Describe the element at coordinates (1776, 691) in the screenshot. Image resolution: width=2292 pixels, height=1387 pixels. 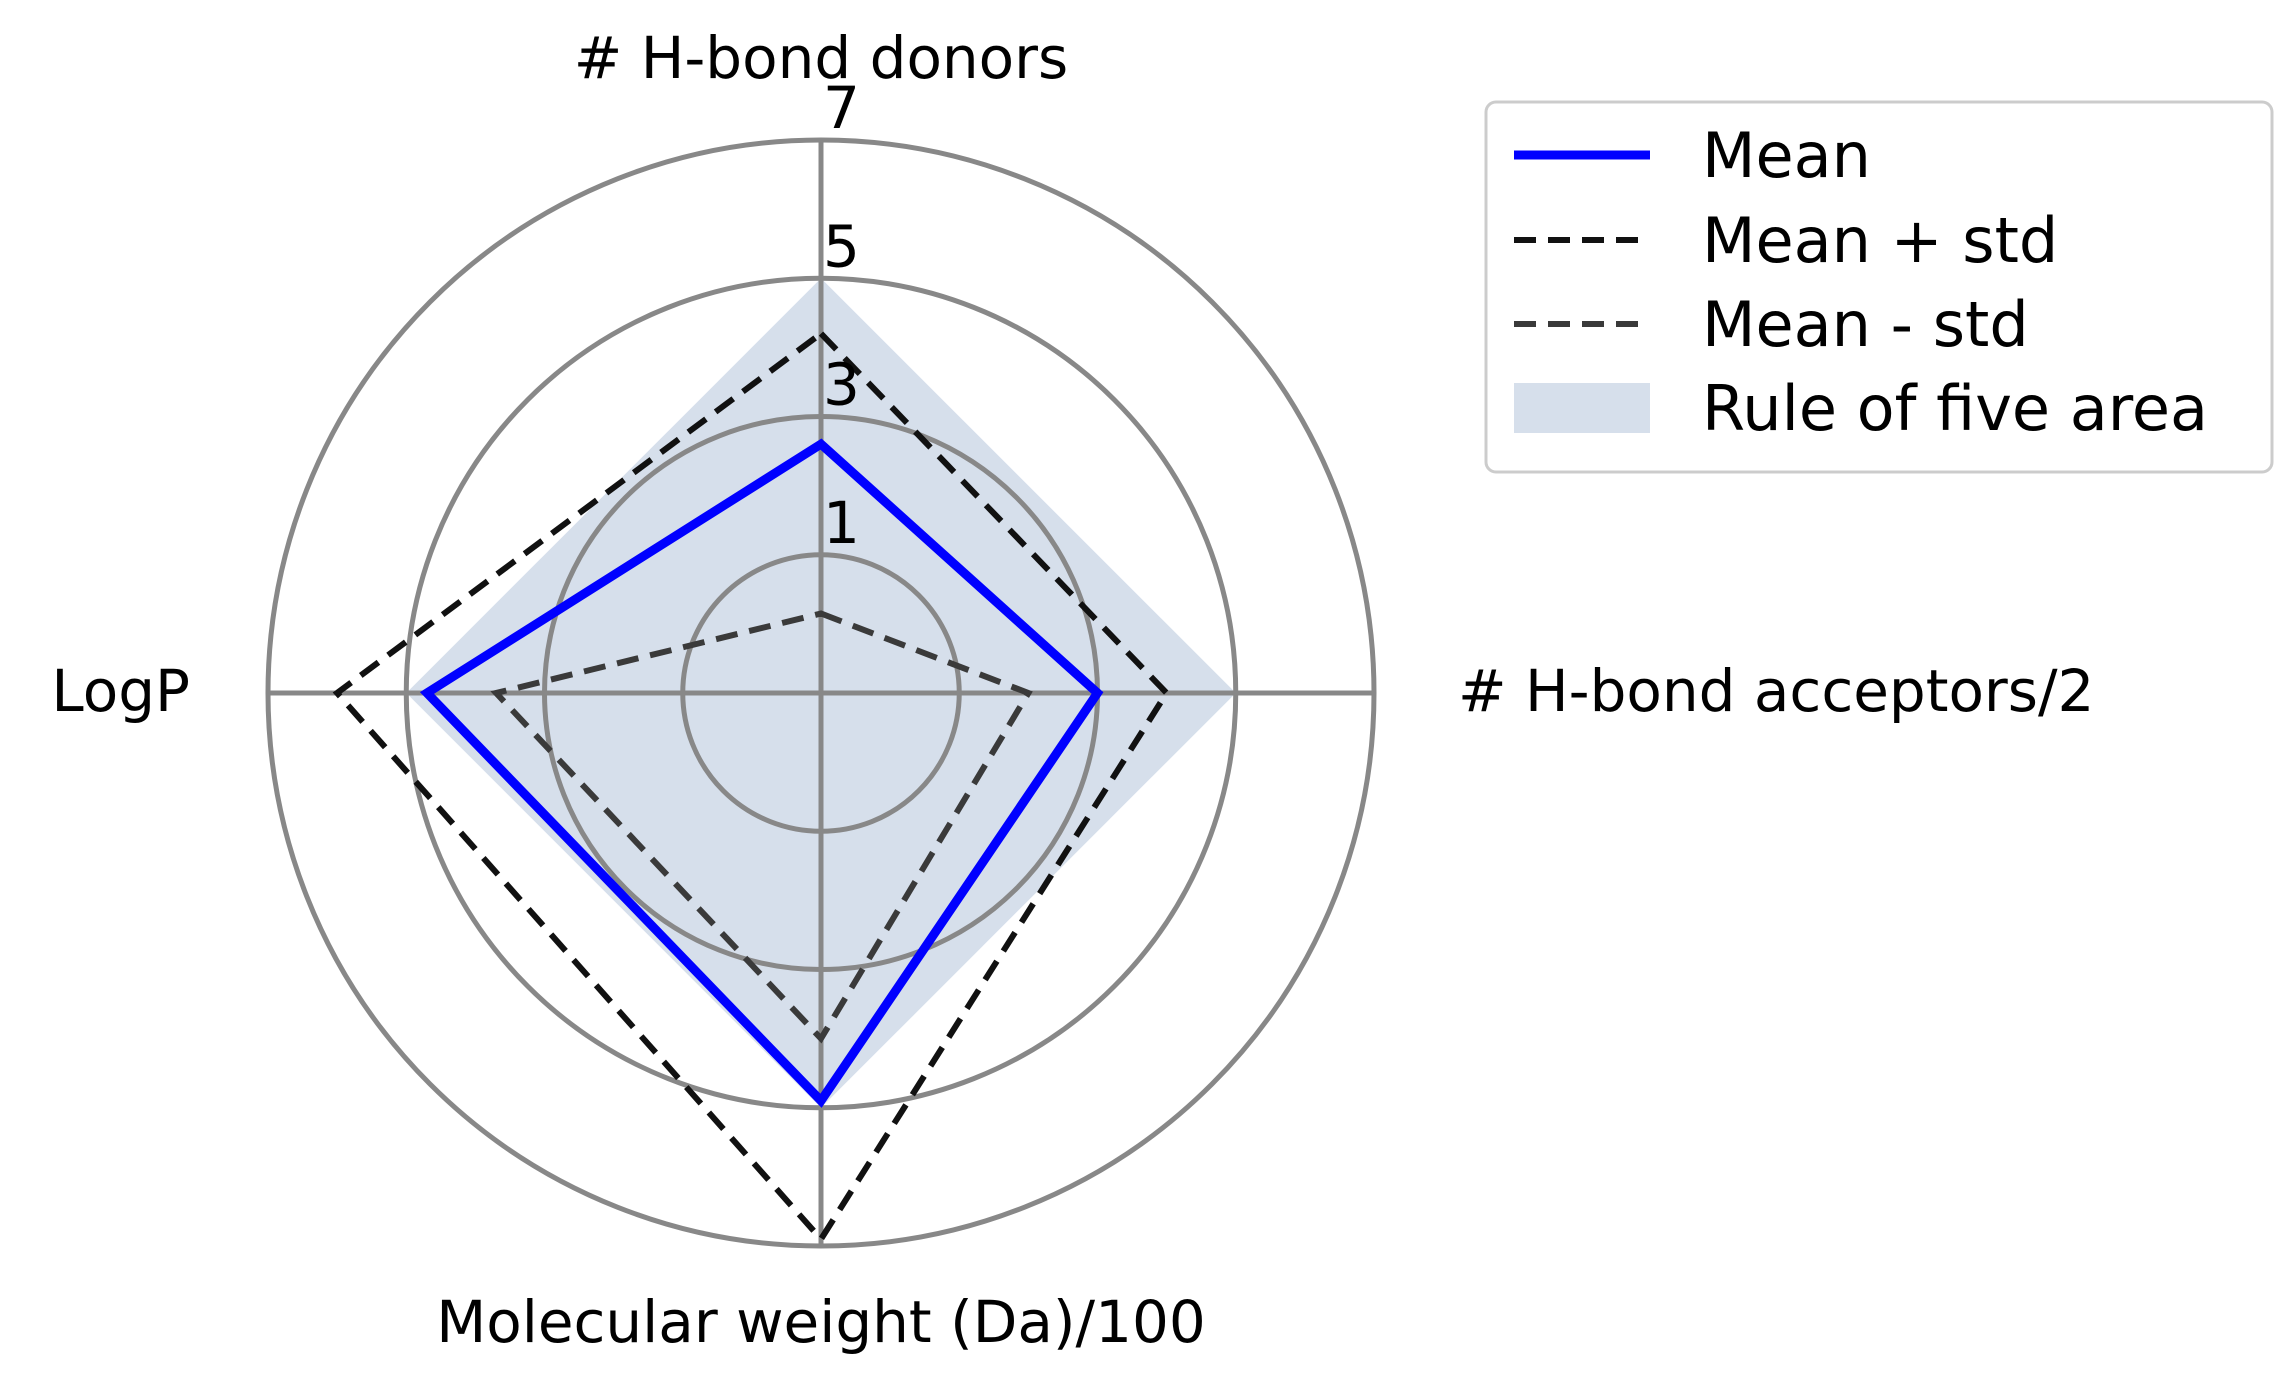
I see `axis-label-1: # H-bond acceptors/2` at that location.